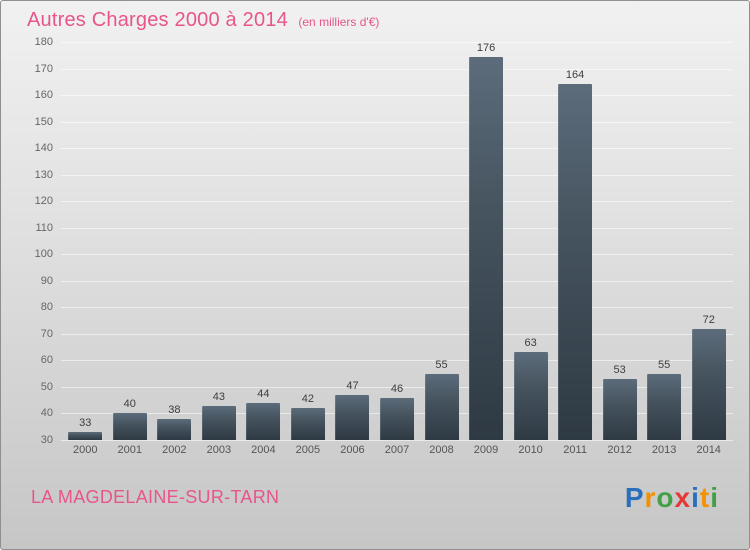 This screenshot has height=550, width=750. Describe the element at coordinates (575, 450) in the screenshot. I see `x-tick-label: 2011` at that location.